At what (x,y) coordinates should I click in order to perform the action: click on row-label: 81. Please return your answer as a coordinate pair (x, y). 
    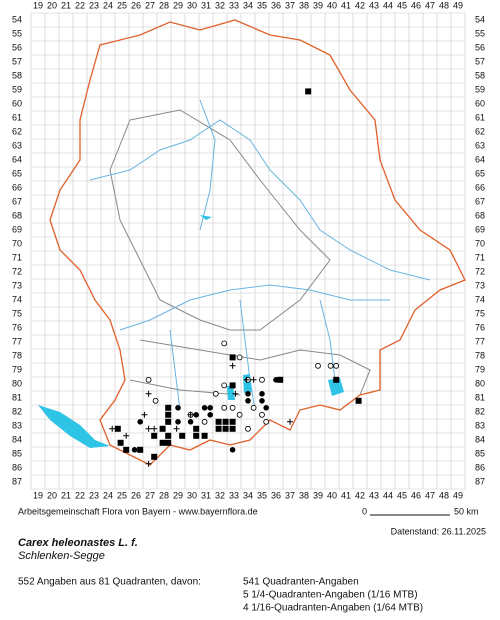
    Looking at the image, I should click on (17, 397).